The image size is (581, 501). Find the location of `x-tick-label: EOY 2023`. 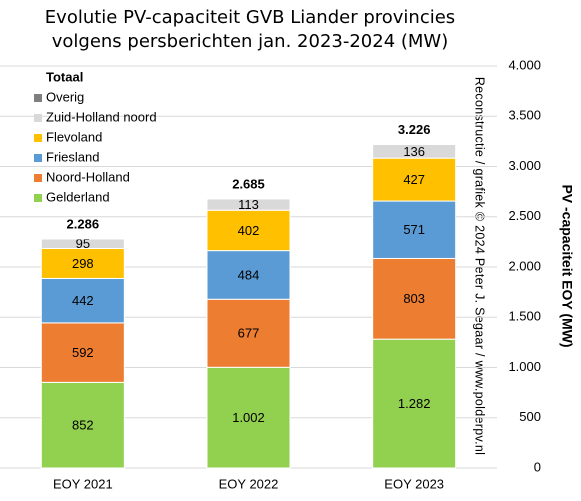

x-tick-label: EOY 2023 is located at coordinates (414, 483).